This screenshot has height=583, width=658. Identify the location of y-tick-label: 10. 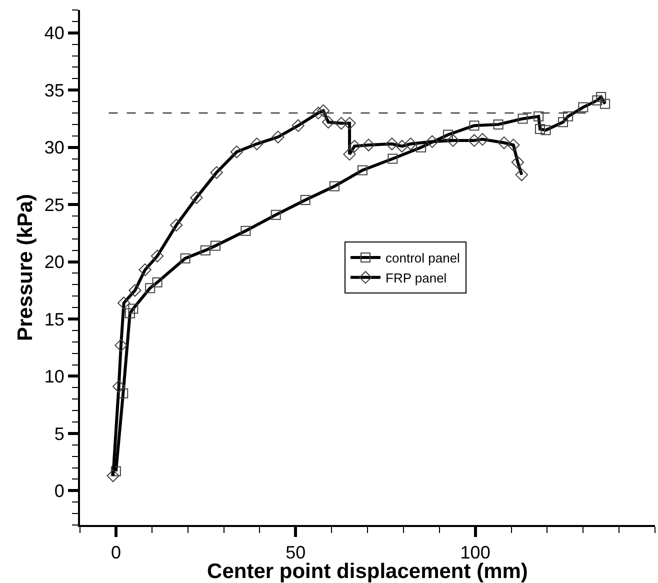
(54, 376).